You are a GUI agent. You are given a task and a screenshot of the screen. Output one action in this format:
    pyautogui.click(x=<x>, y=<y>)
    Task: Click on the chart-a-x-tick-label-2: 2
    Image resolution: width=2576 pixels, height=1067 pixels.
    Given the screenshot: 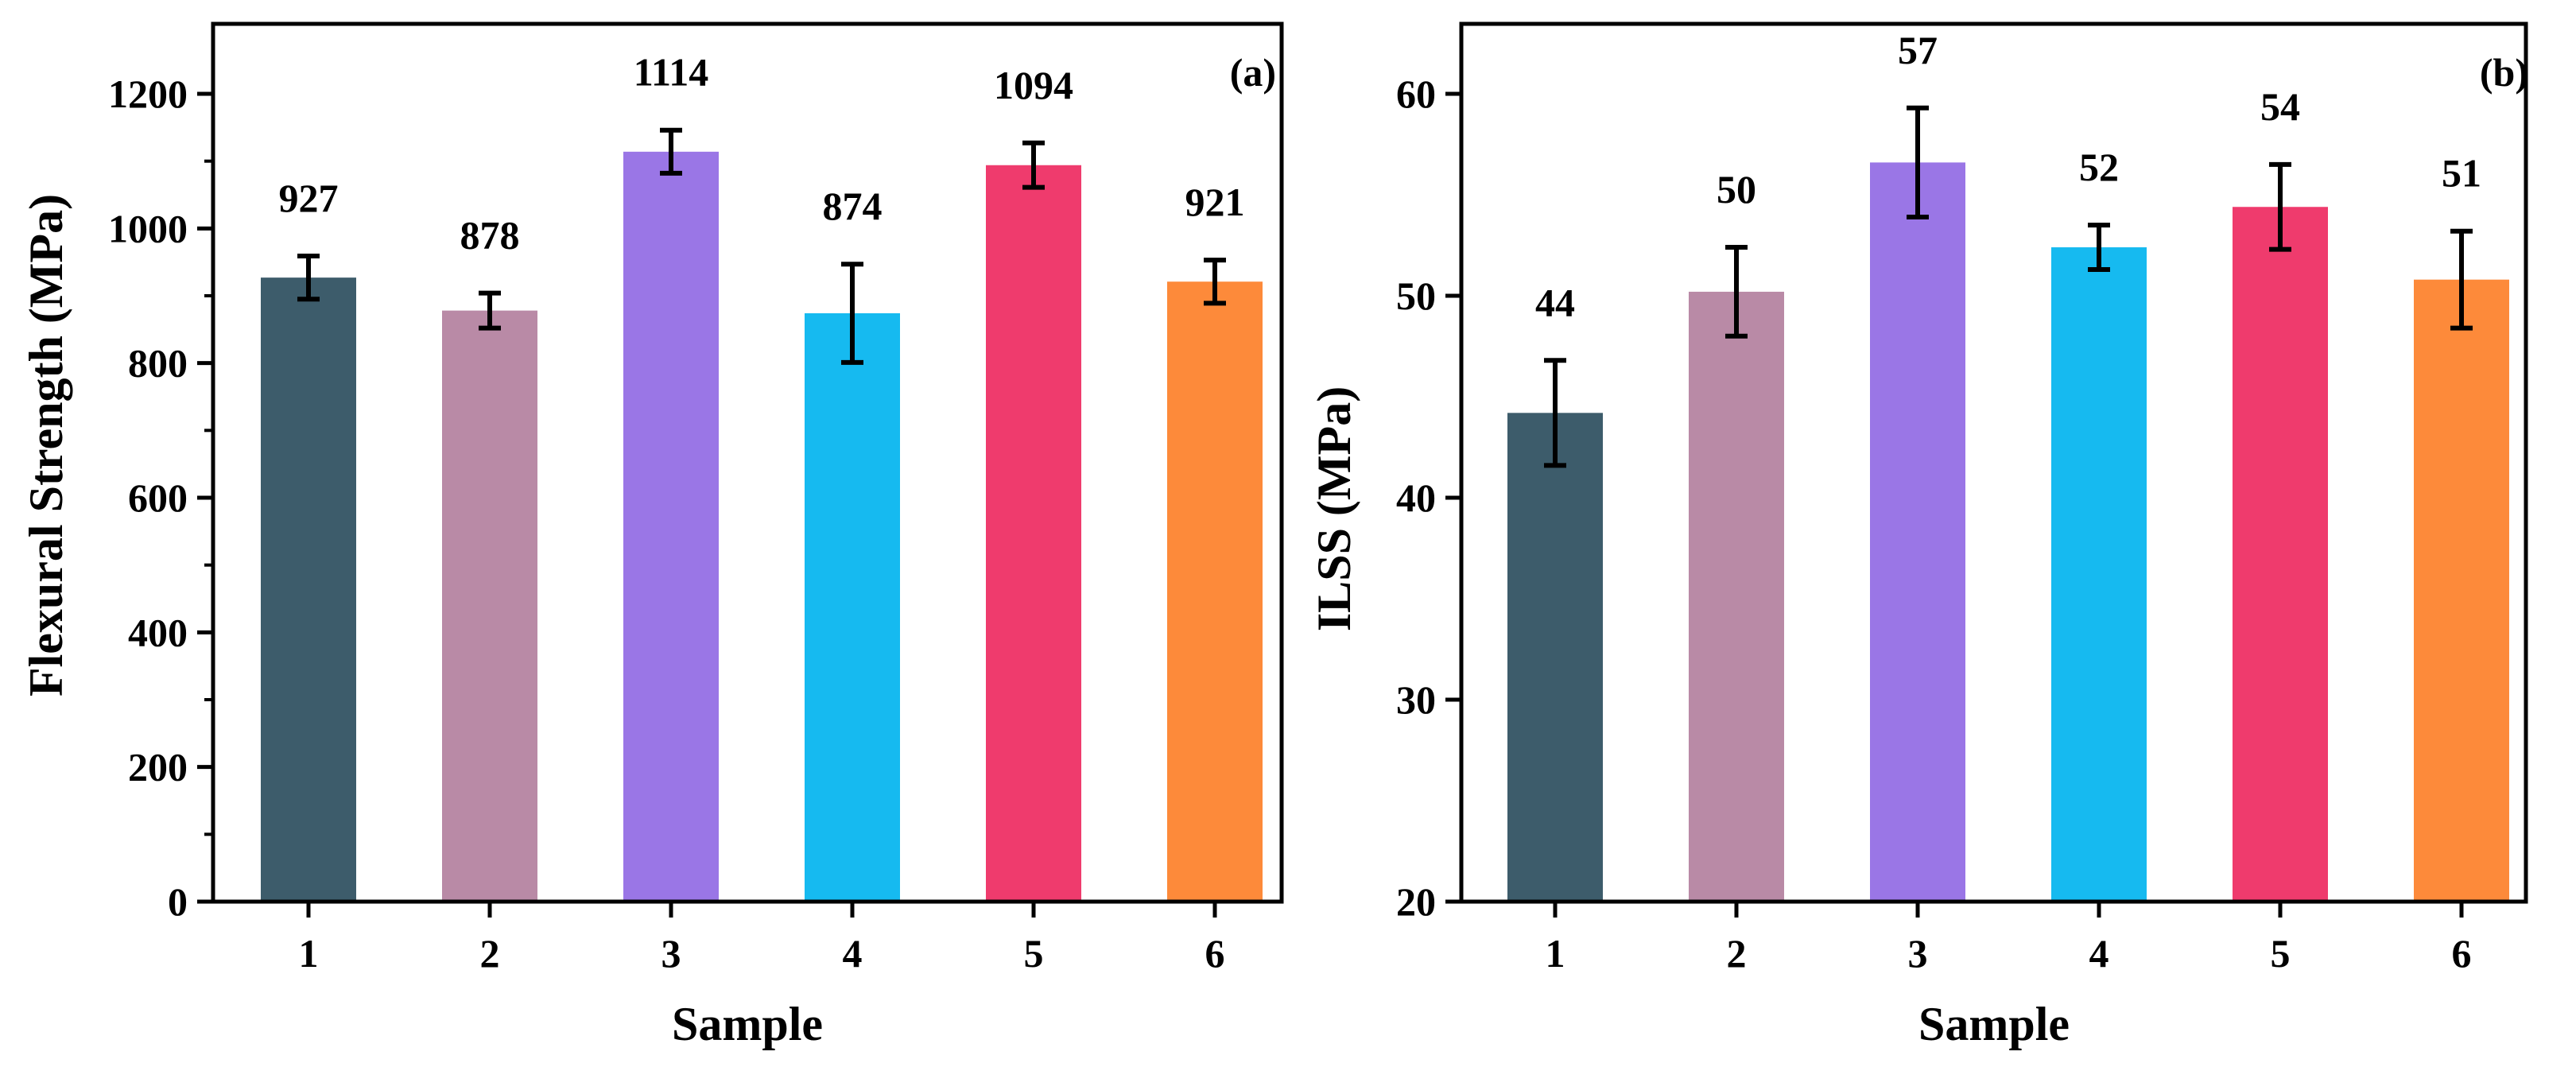 What is the action you would take?
    pyautogui.click(x=490, y=954)
    